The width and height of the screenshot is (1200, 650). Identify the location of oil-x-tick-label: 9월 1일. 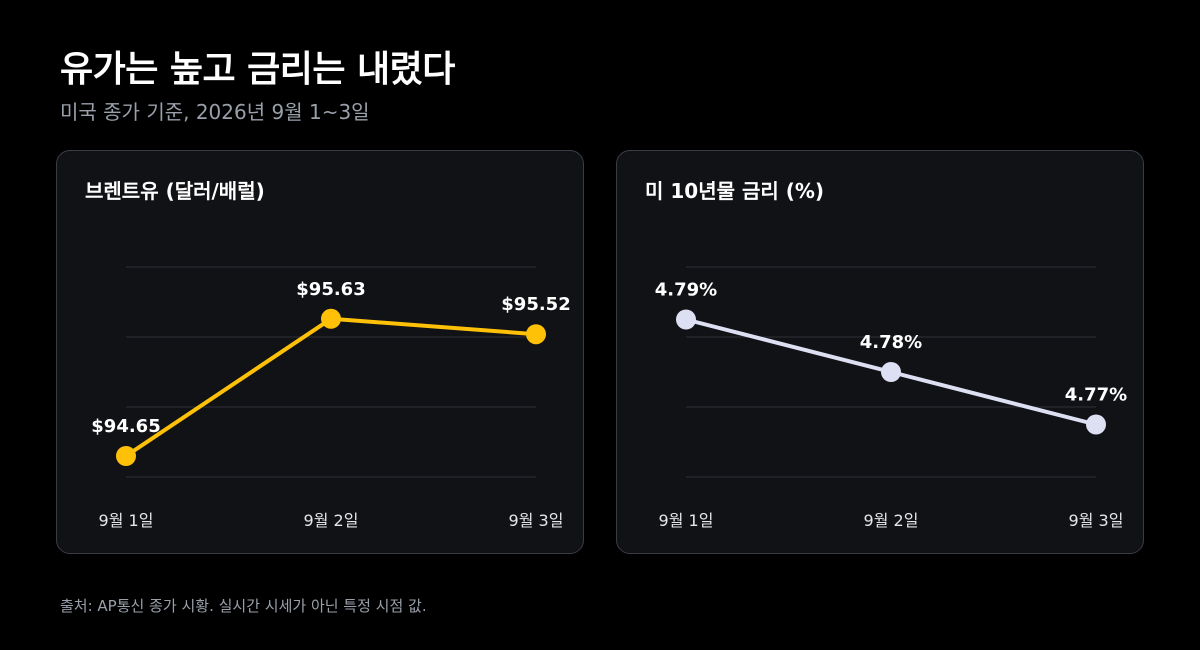
(126, 520).